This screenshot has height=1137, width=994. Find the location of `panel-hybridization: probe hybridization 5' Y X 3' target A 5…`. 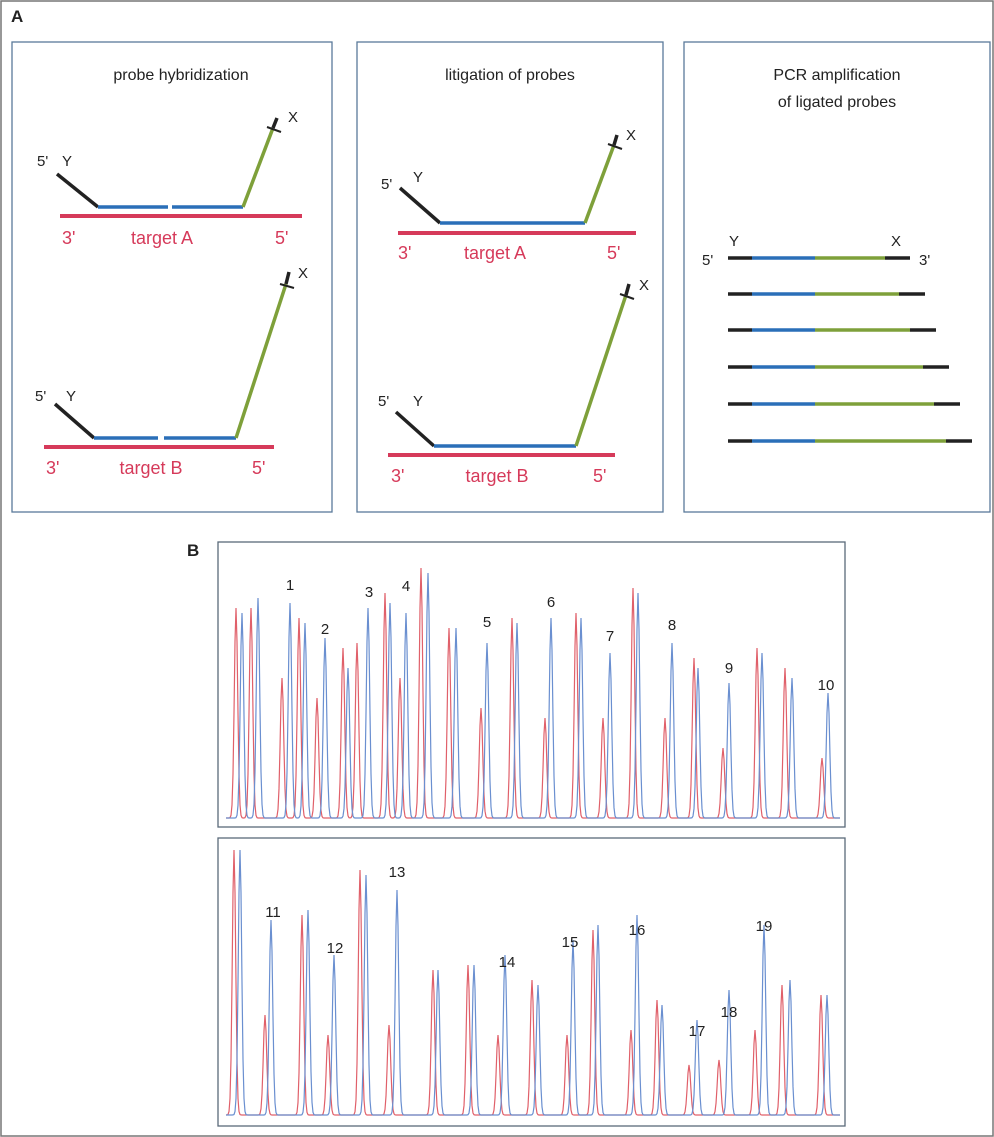

panel-hybridization: probe hybridization 5' Y X 3' target A 5… is located at coordinates (172, 277).